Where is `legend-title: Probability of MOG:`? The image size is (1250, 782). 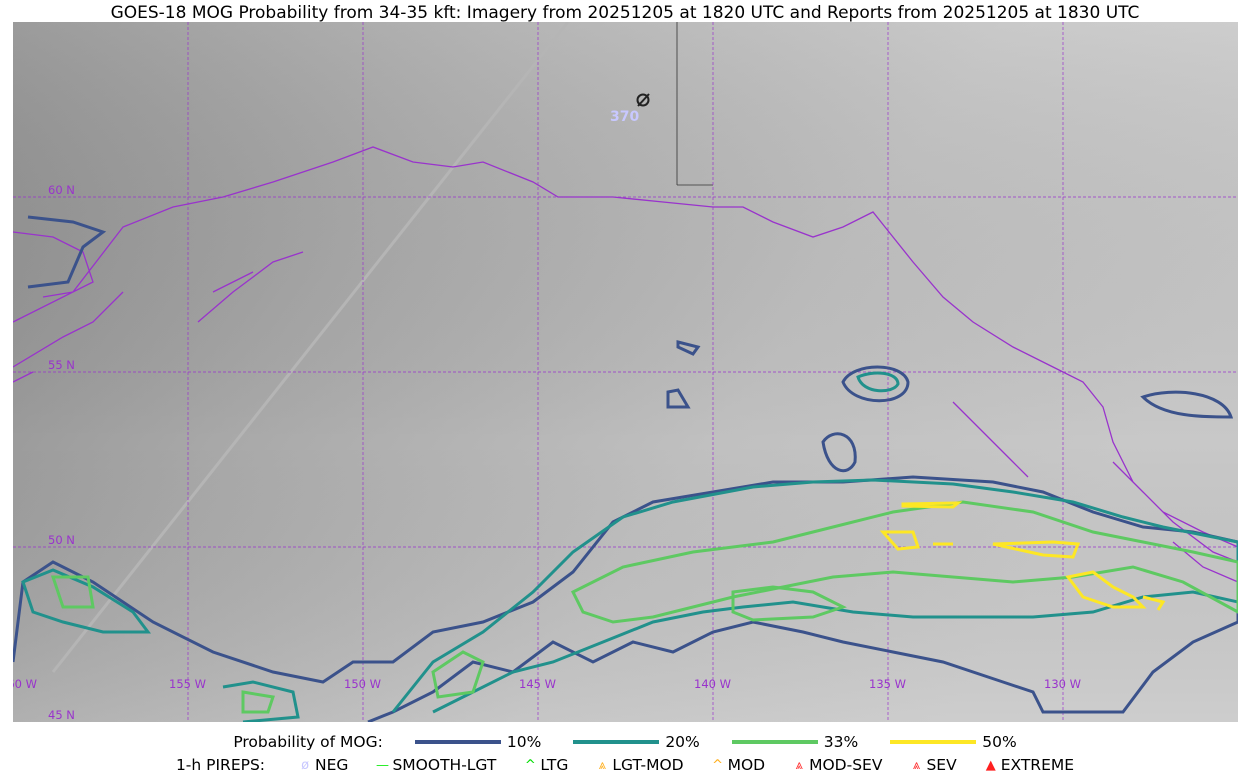 legend-title: Probability of MOG: is located at coordinates (308, 742).